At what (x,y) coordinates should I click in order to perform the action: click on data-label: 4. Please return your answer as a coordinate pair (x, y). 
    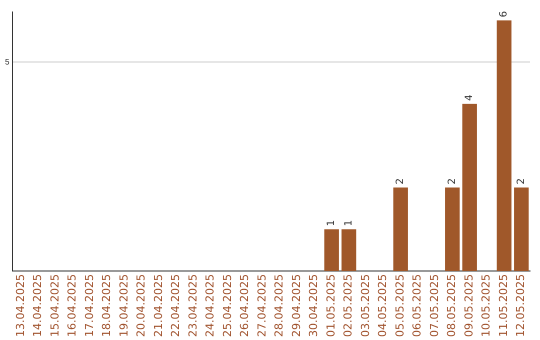
    Looking at the image, I should click on (470, 97).